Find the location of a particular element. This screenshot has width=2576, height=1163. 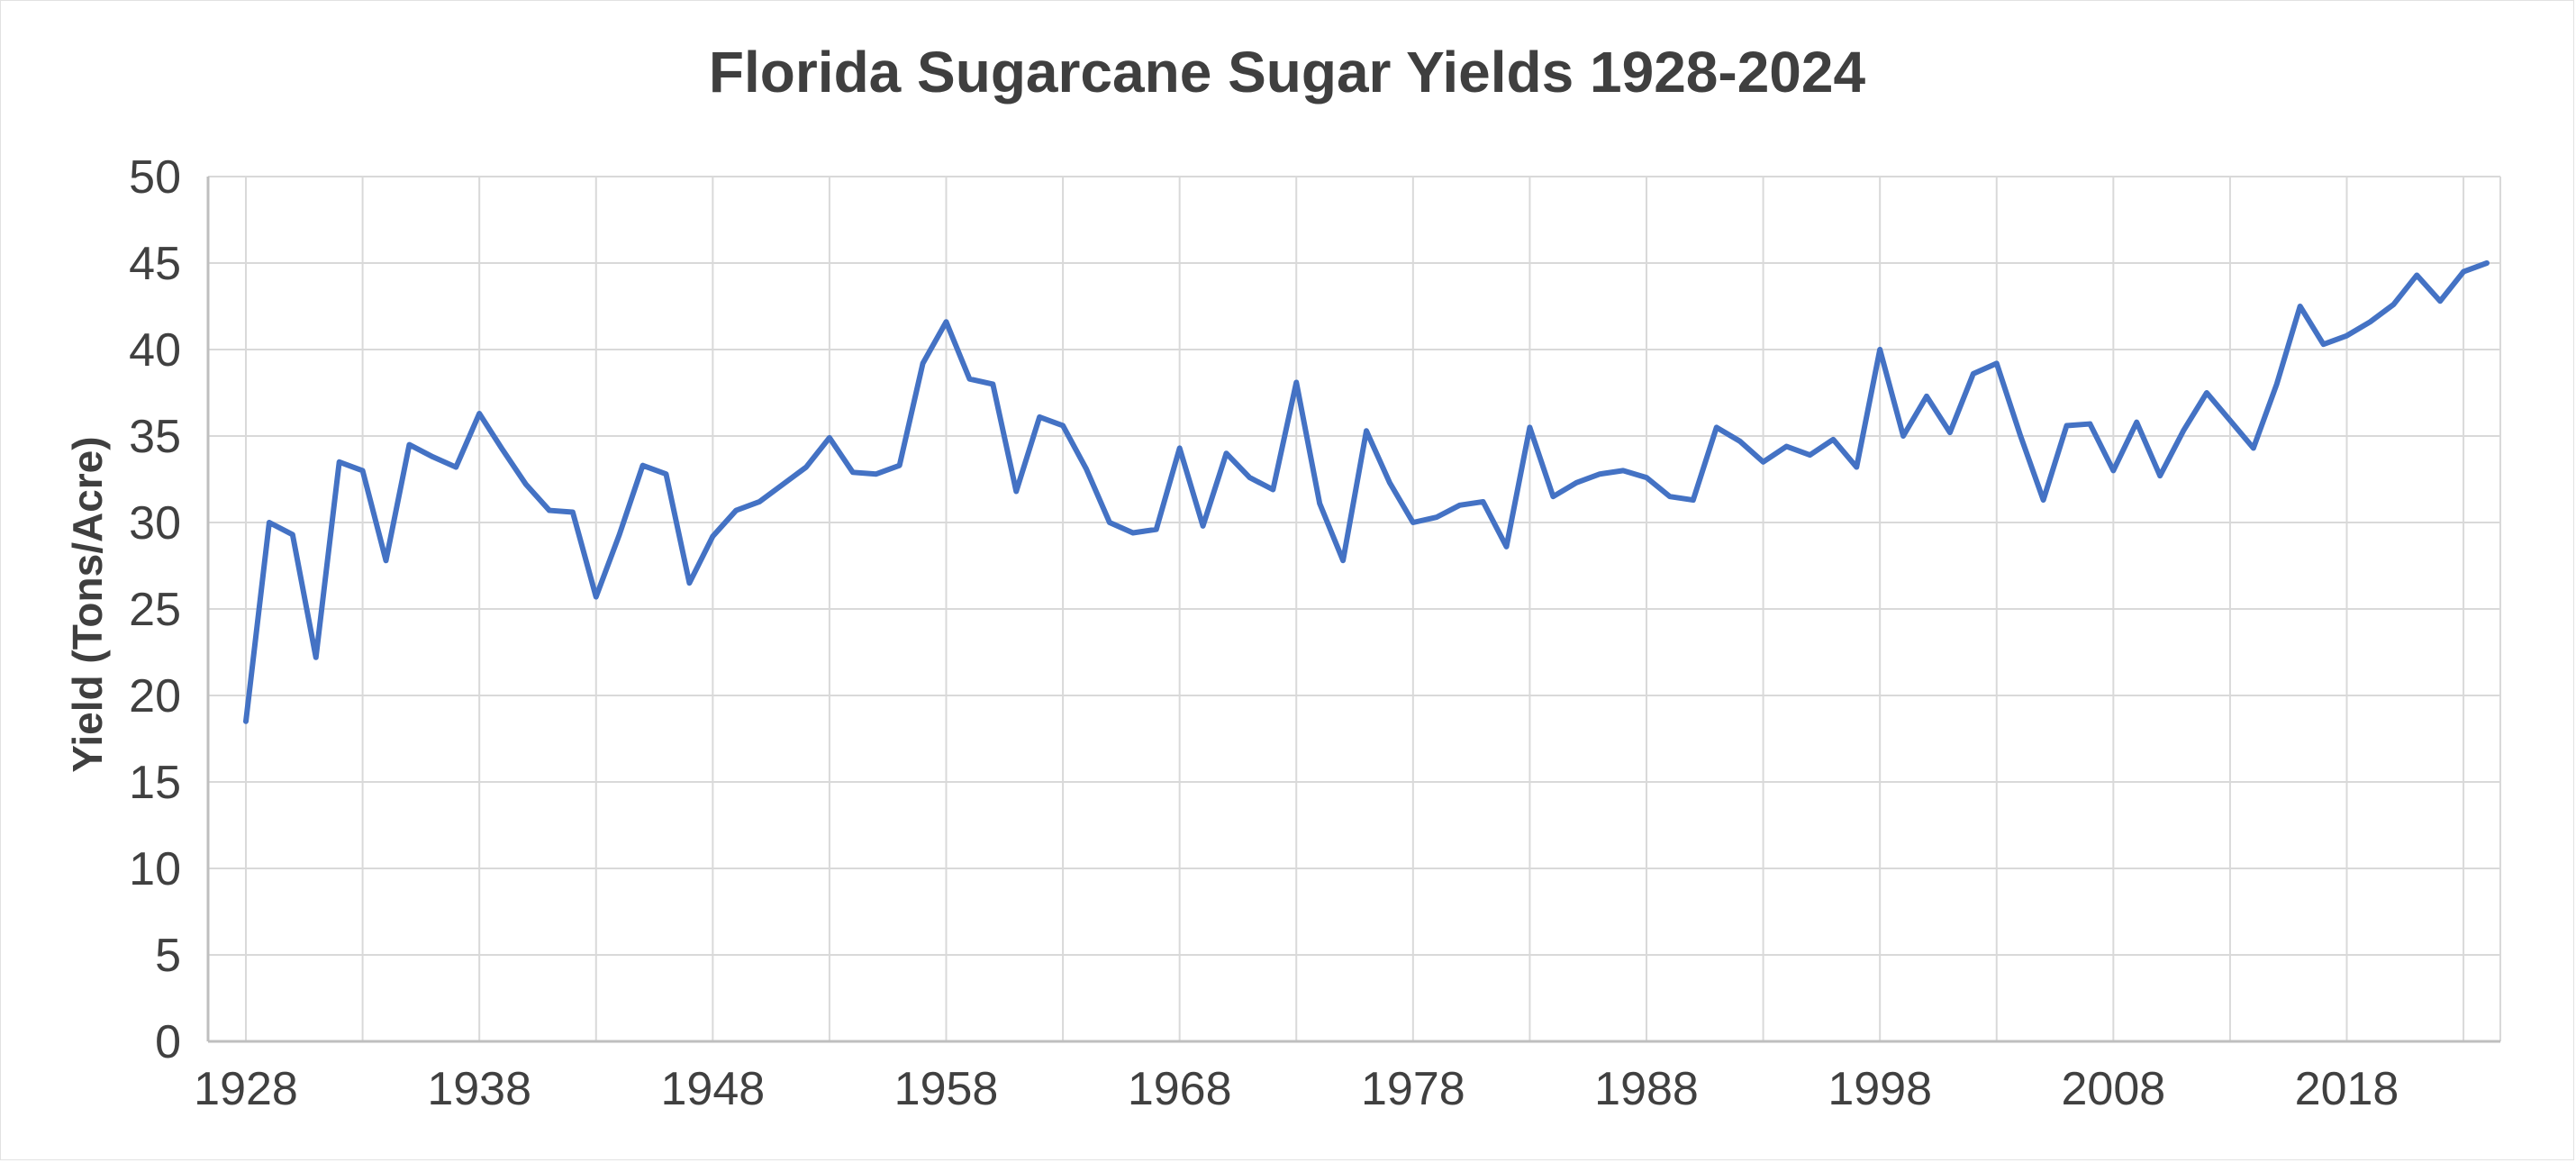

y-tick-label: 0 is located at coordinates (168, 1042).